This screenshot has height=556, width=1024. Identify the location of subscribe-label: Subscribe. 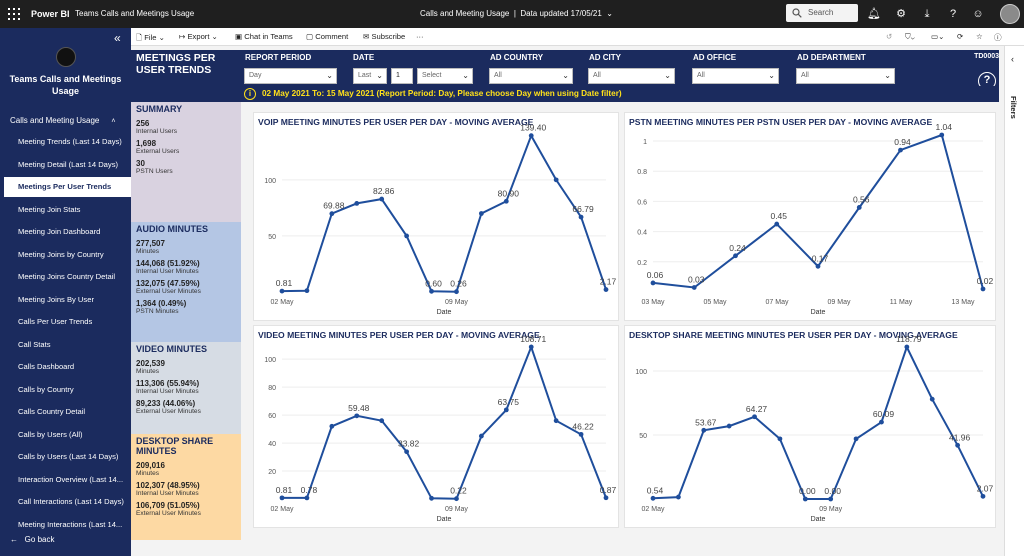
(388, 36).